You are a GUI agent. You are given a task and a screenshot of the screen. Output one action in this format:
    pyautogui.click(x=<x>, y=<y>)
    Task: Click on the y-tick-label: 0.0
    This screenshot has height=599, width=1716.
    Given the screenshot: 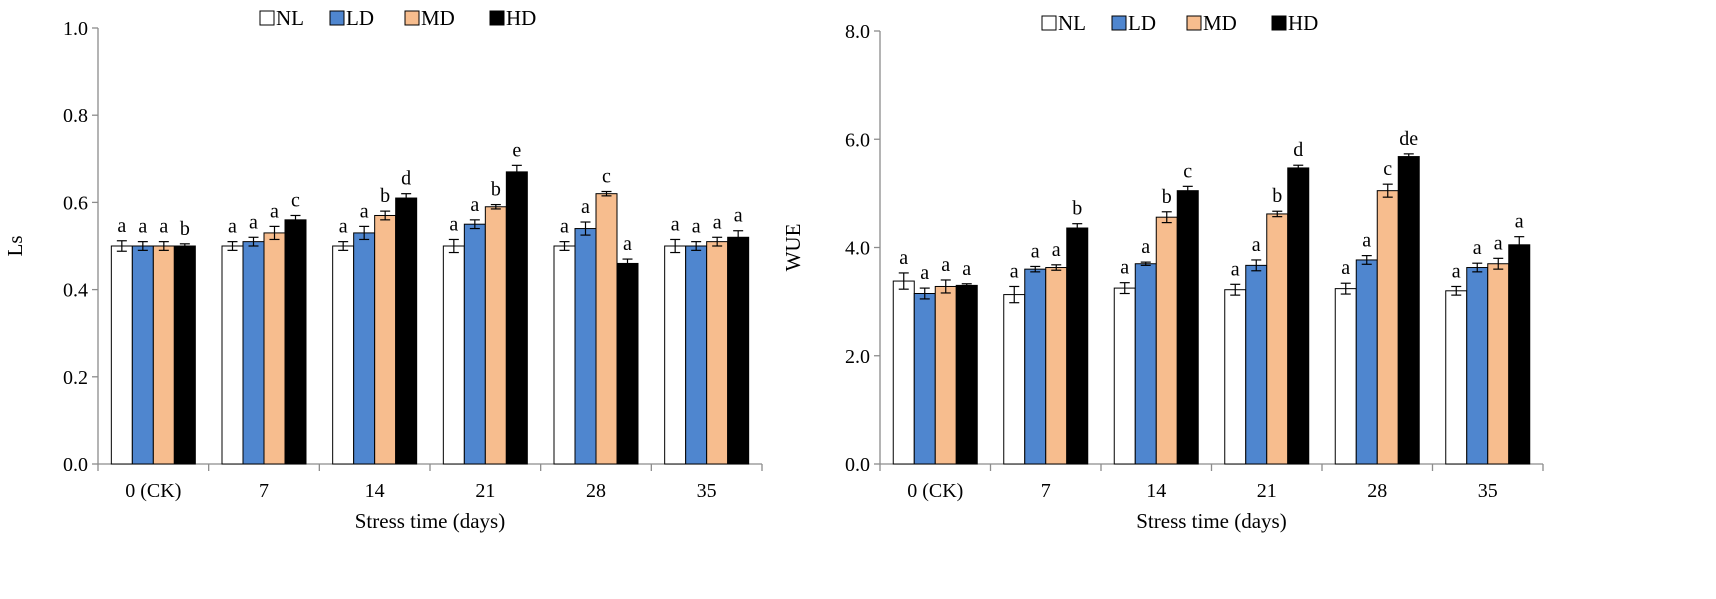 What is the action you would take?
    pyautogui.click(x=75, y=465)
    